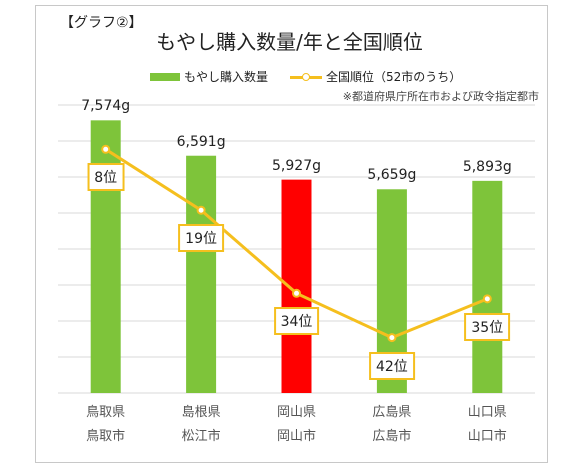  Describe the element at coordinates (106, 177) in the screenshot. I see `rank-label: 8位` at that location.